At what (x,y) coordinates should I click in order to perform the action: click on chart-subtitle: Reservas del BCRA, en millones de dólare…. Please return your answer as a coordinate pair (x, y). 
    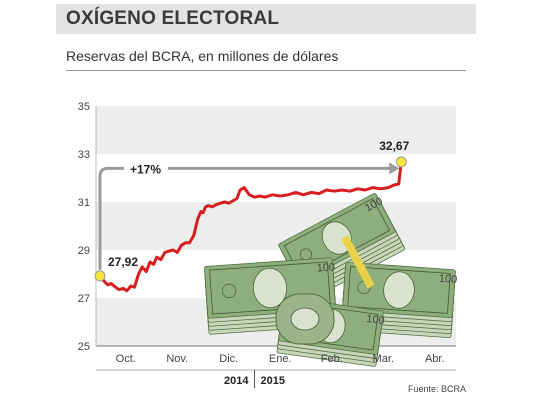
    Looking at the image, I should click on (202, 56).